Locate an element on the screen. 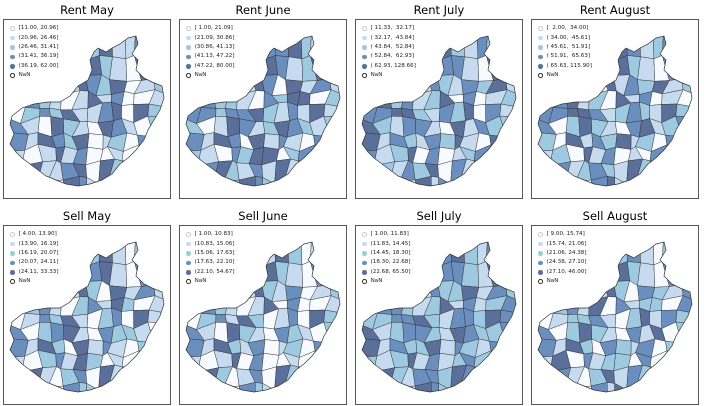 The image size is (708, 406). legend-entry: (22.68, 65.50] is located at coordinates (386, 272).